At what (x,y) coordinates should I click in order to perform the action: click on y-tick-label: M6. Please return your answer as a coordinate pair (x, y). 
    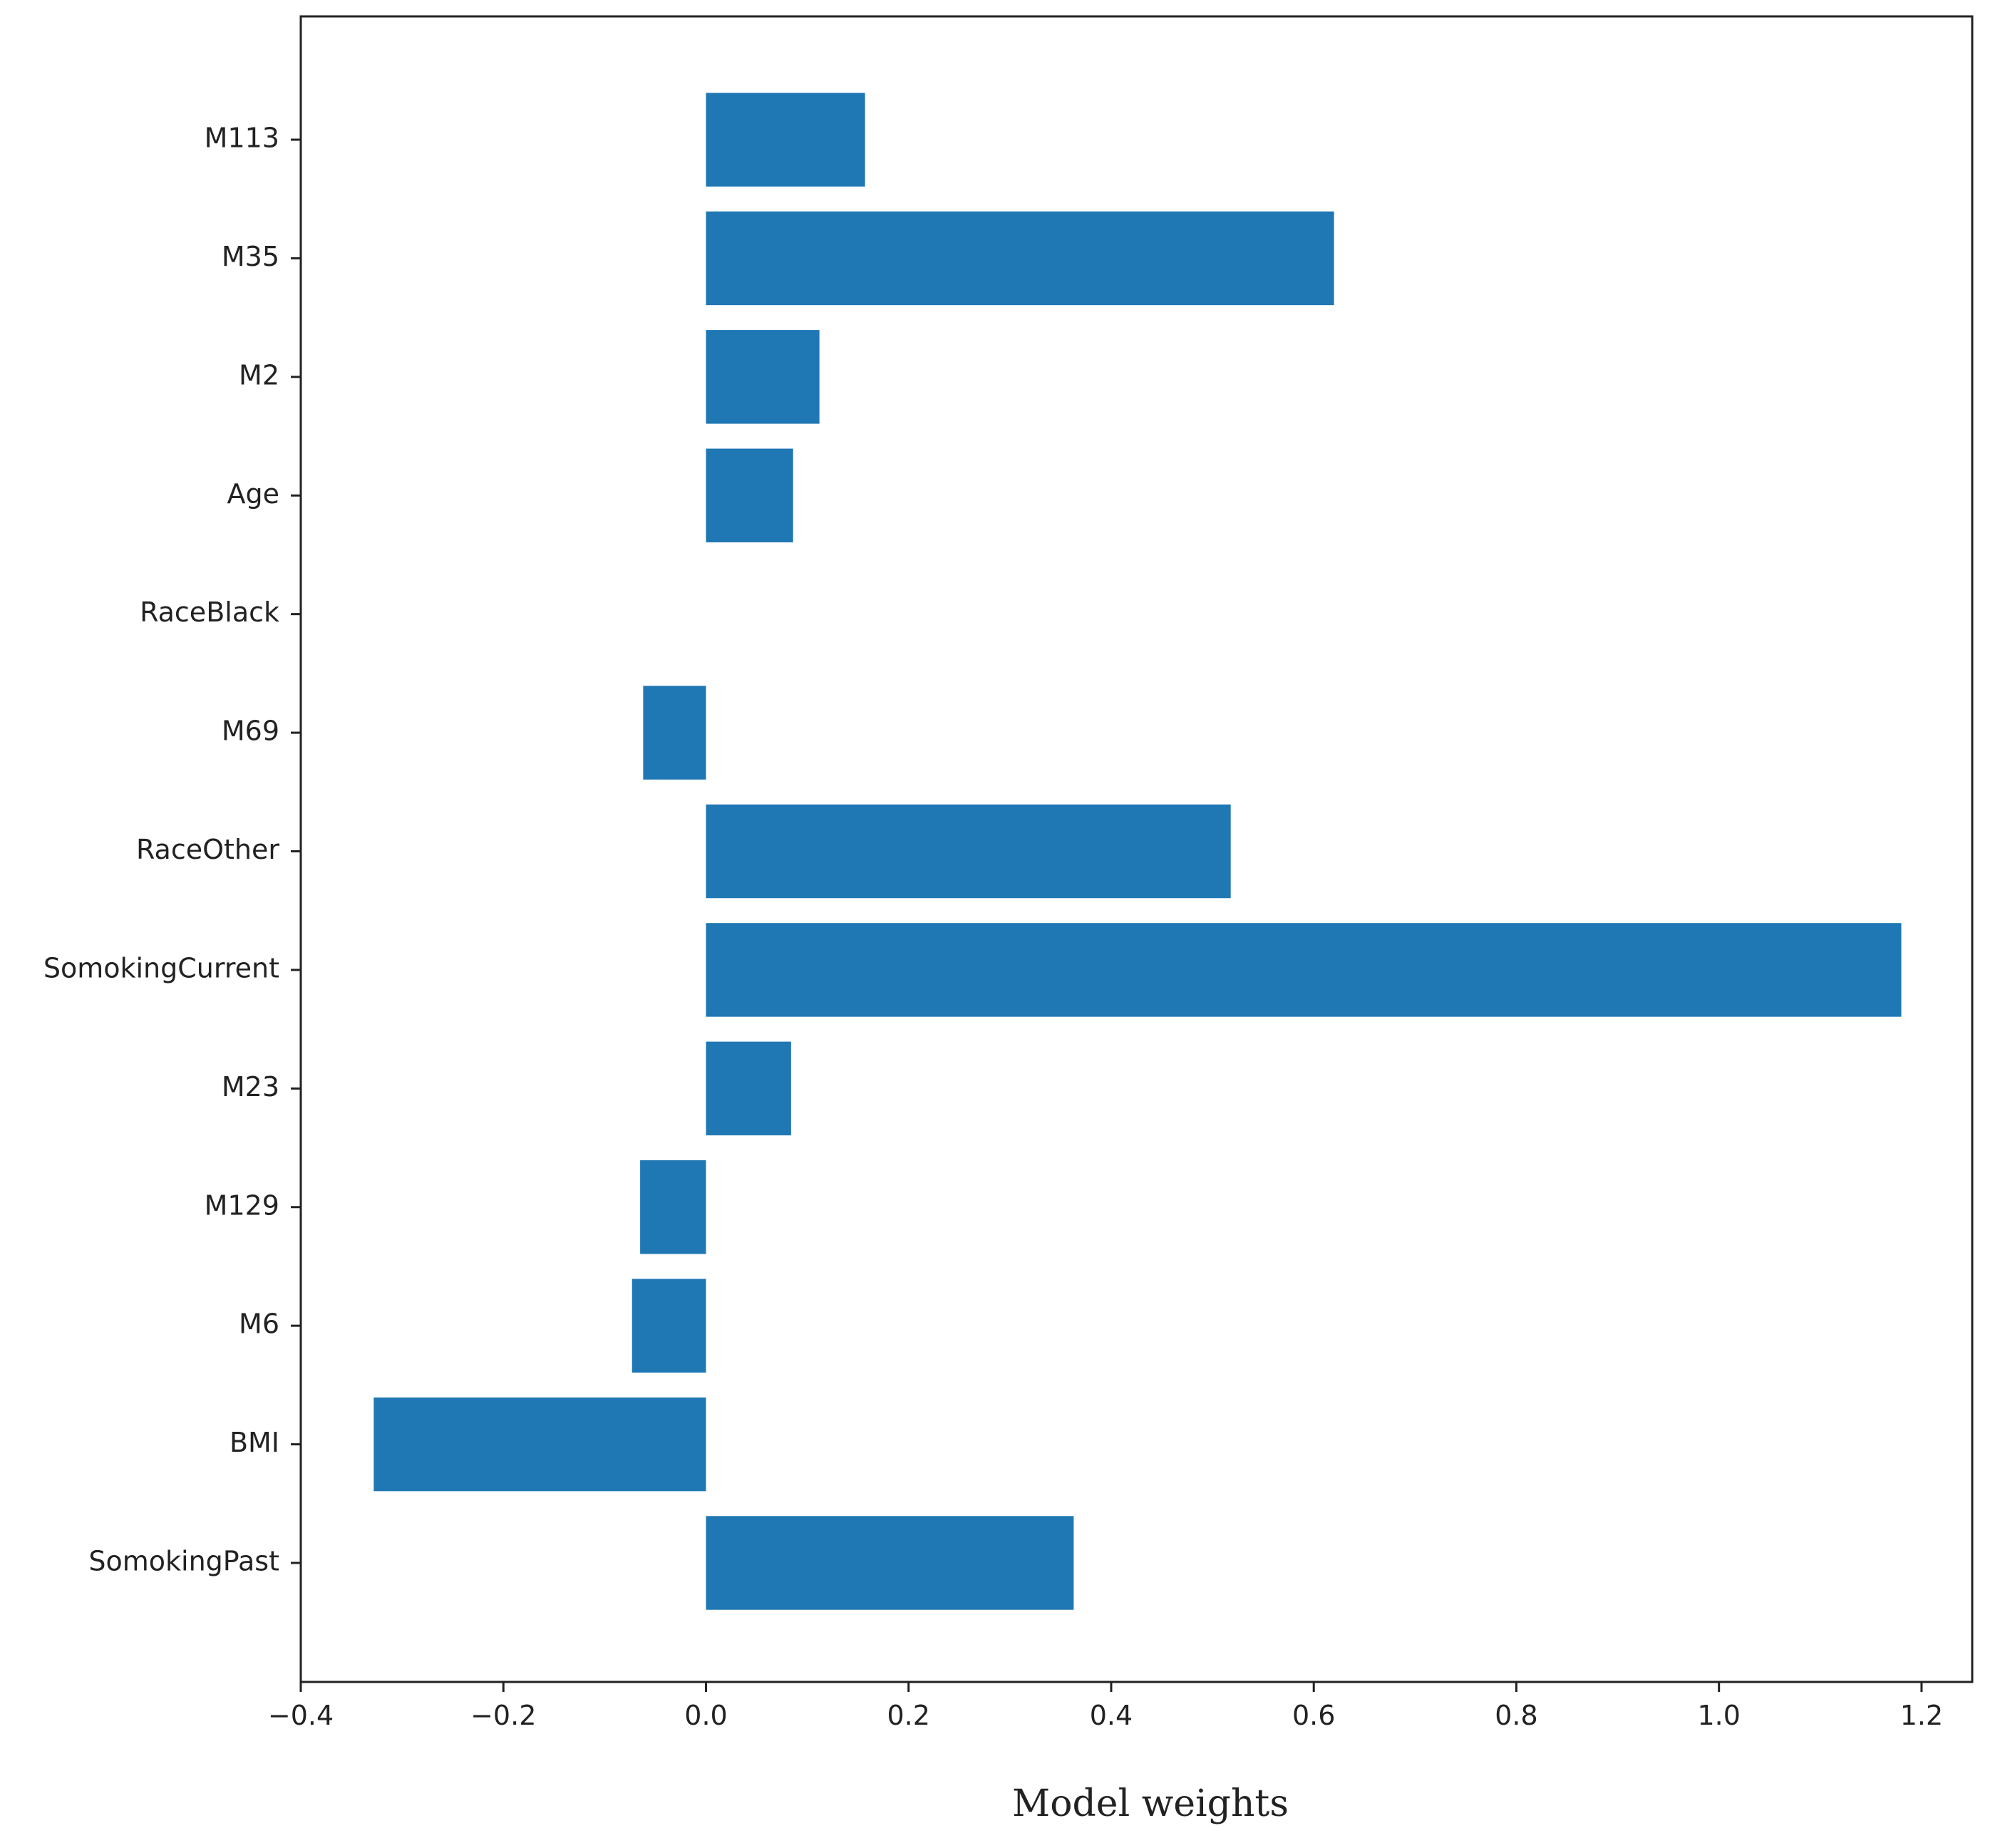
    Looking at the image, I should click on (259, 1324).